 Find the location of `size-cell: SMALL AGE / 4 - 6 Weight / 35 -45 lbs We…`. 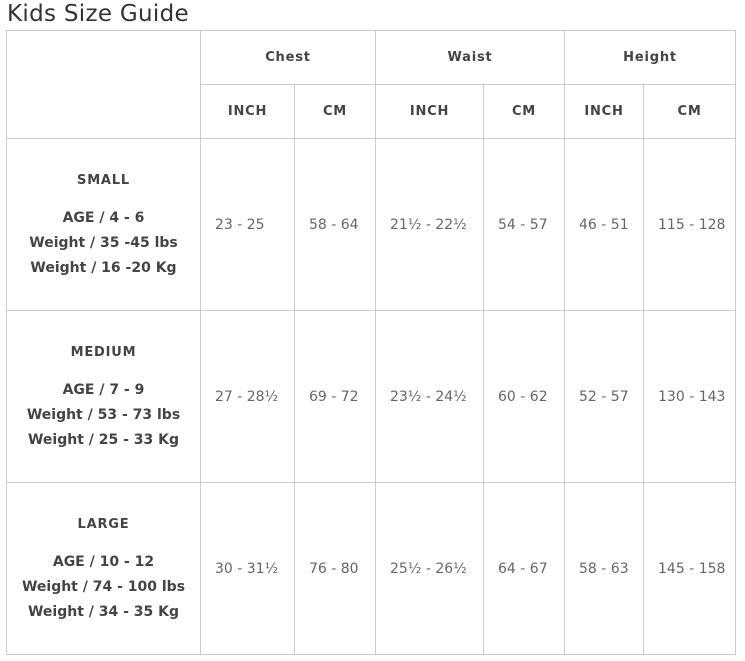

size-cell: SMALL AGE / 4 - 6 Weight / 35 -45 lbs We… is located at coordinates (103, 224).